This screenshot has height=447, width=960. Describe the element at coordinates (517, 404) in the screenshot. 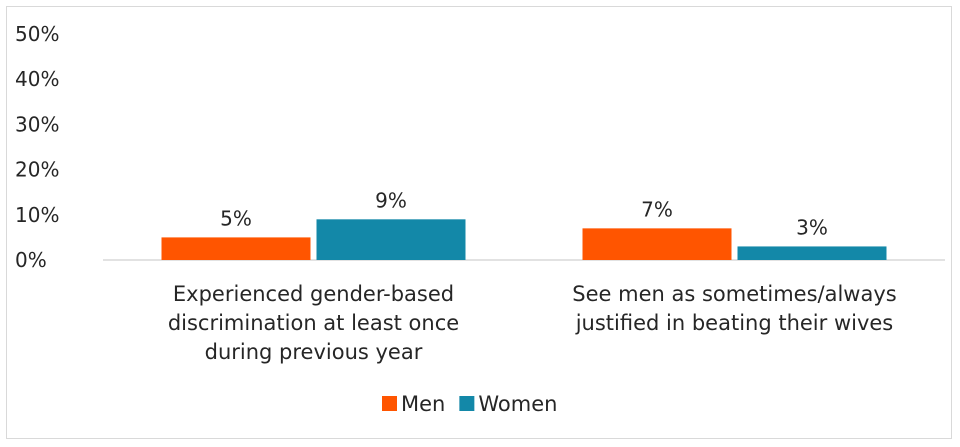

I see `legend-label-women: Women` at that location.